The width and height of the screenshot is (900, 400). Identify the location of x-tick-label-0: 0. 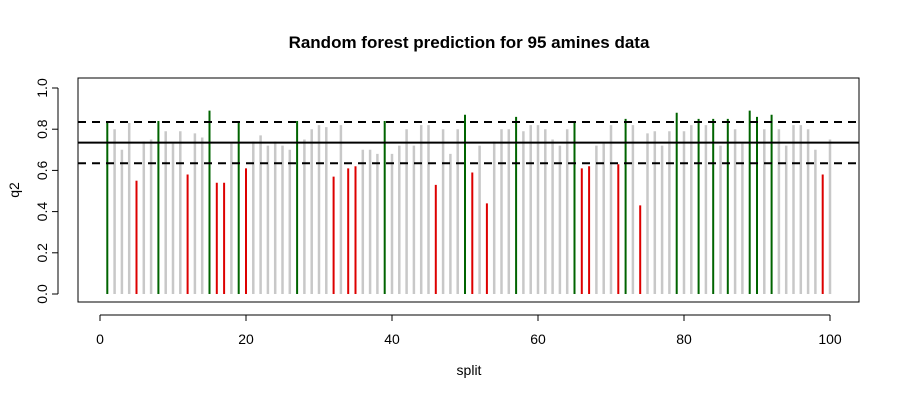
(100, 339).